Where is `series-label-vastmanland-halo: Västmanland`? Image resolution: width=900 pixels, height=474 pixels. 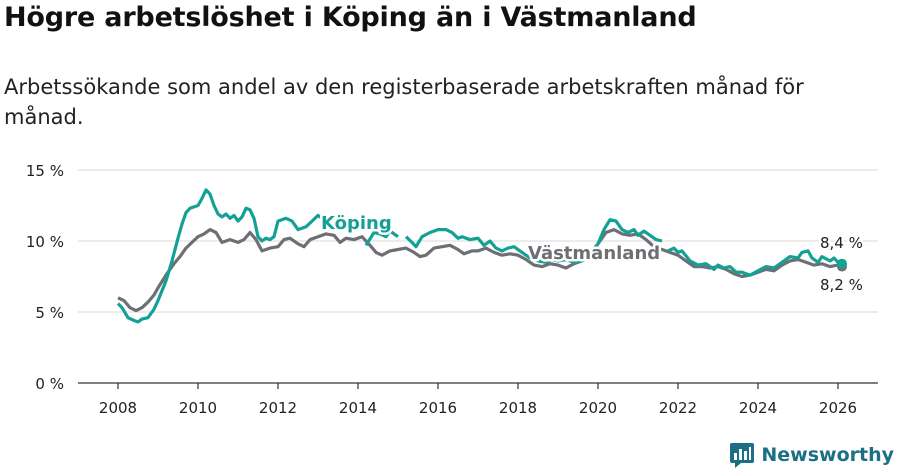
series-label-vastmanland-halo: Västmanland is located at coordinates (594, 253).